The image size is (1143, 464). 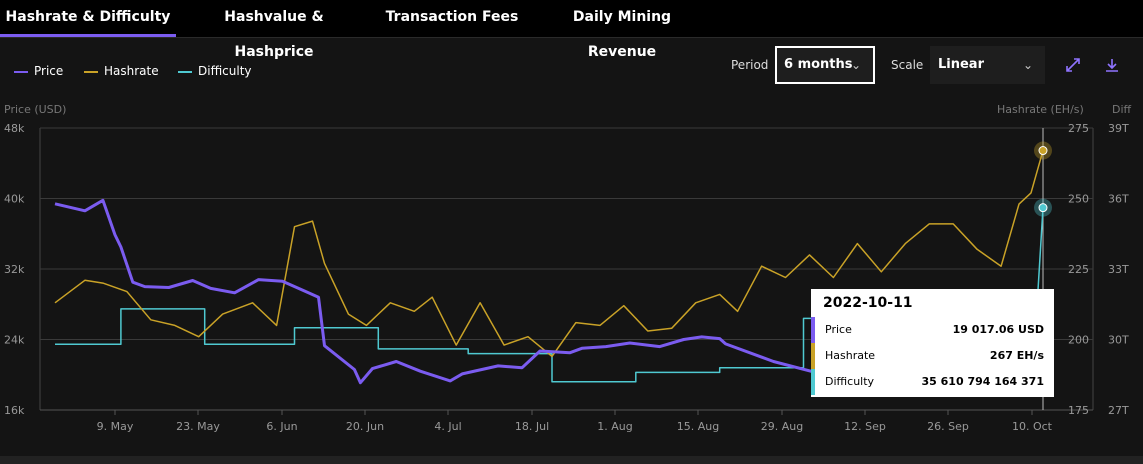 What do you see at coordinates (698, 426) in the screenshot?
I see `x-tick-label: 15. Aug` at bounding box center [698, 426].